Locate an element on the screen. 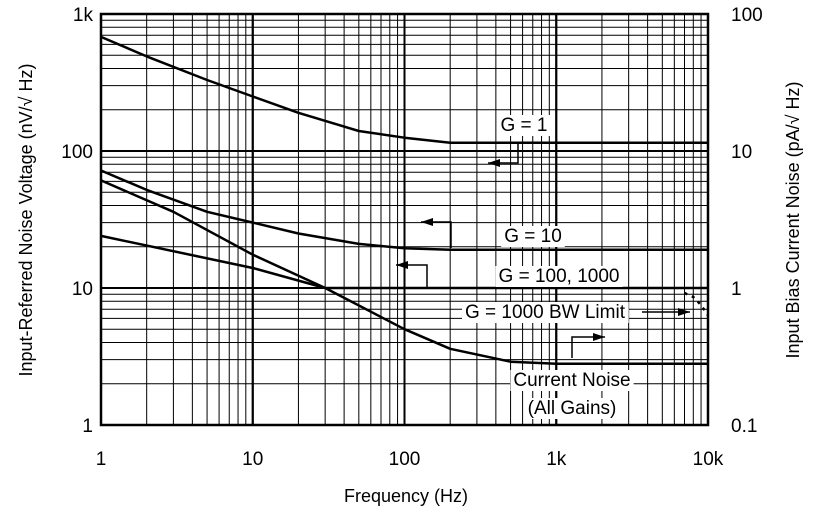  annotation-label: G = 1 is located at coordinates (524, 125).